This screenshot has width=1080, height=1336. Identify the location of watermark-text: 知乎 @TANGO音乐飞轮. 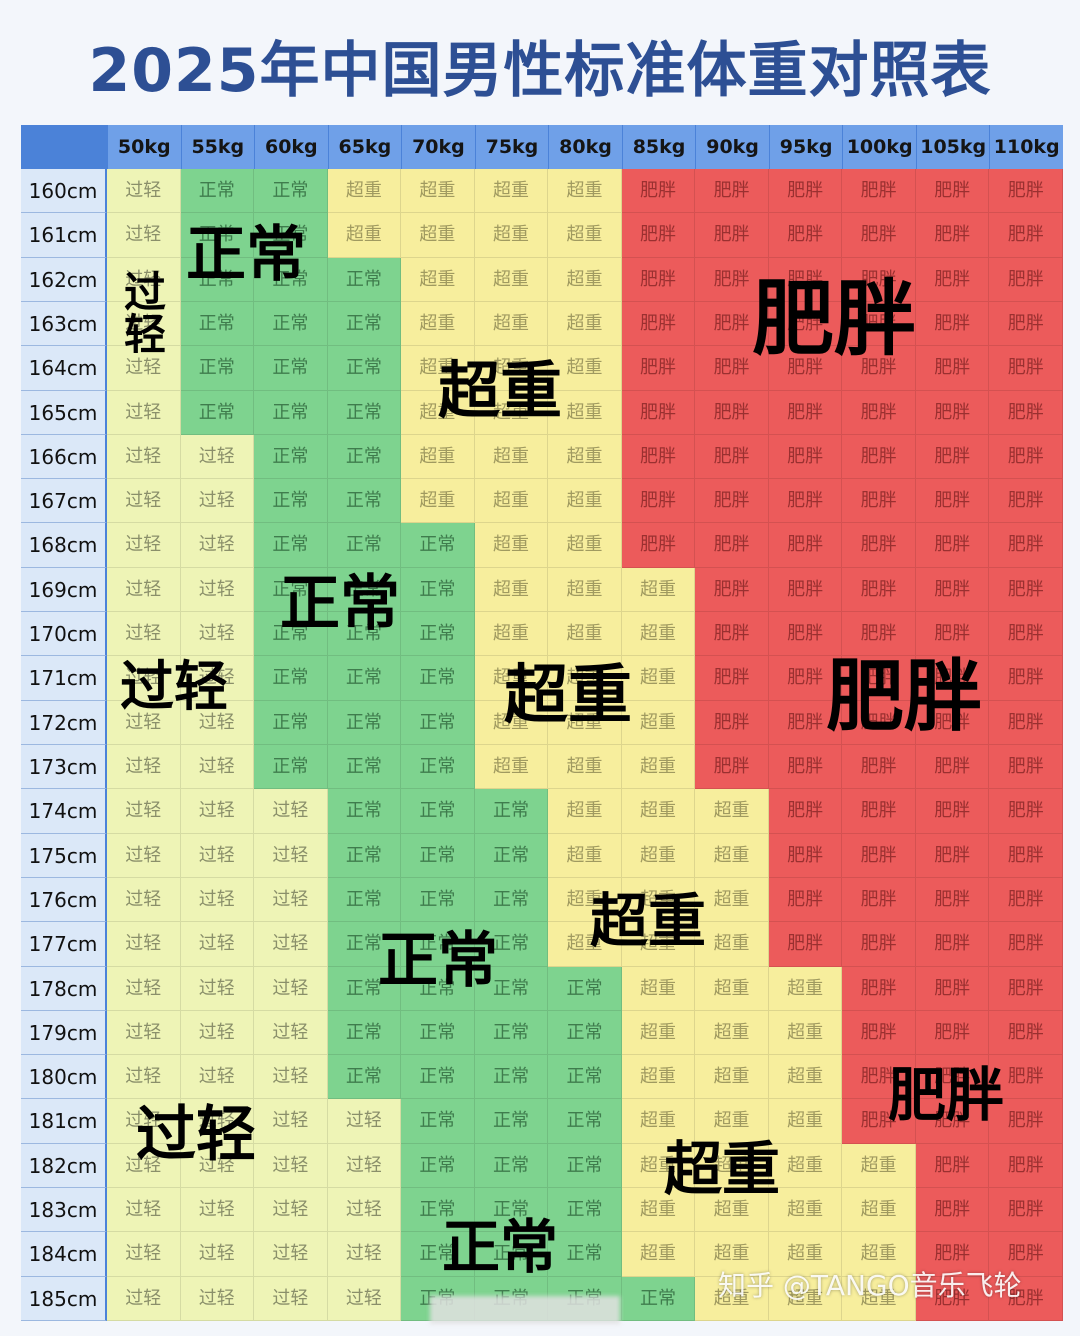
(870, 1285).